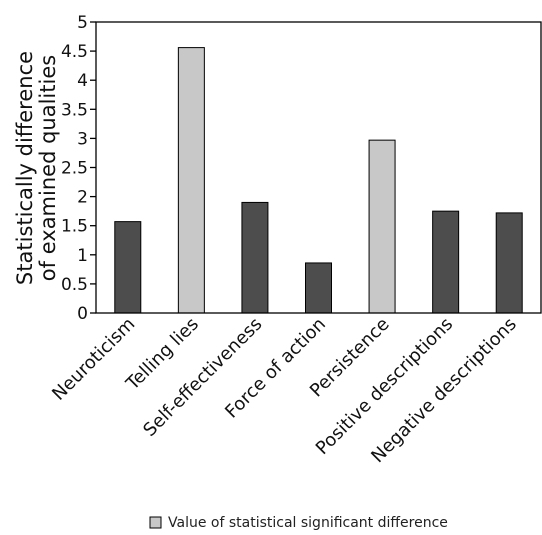 The width and height of the screenshot is (542, 535). I want to click on y-tick-label: 1, so click(82, 256).